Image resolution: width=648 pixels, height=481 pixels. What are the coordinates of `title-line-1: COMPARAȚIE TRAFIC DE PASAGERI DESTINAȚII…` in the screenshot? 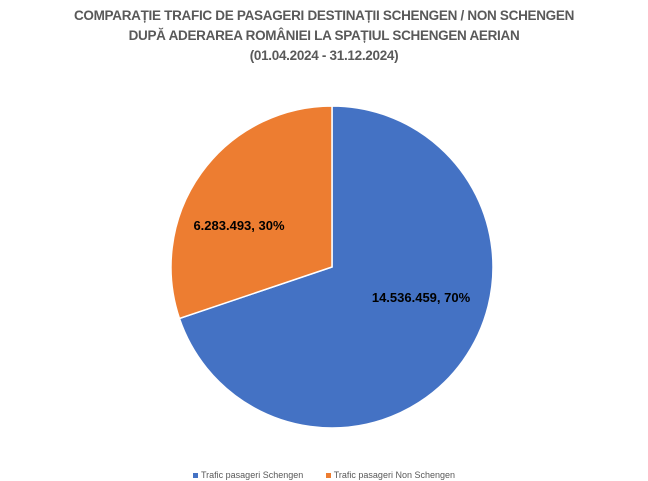 It's located at (324, 15).